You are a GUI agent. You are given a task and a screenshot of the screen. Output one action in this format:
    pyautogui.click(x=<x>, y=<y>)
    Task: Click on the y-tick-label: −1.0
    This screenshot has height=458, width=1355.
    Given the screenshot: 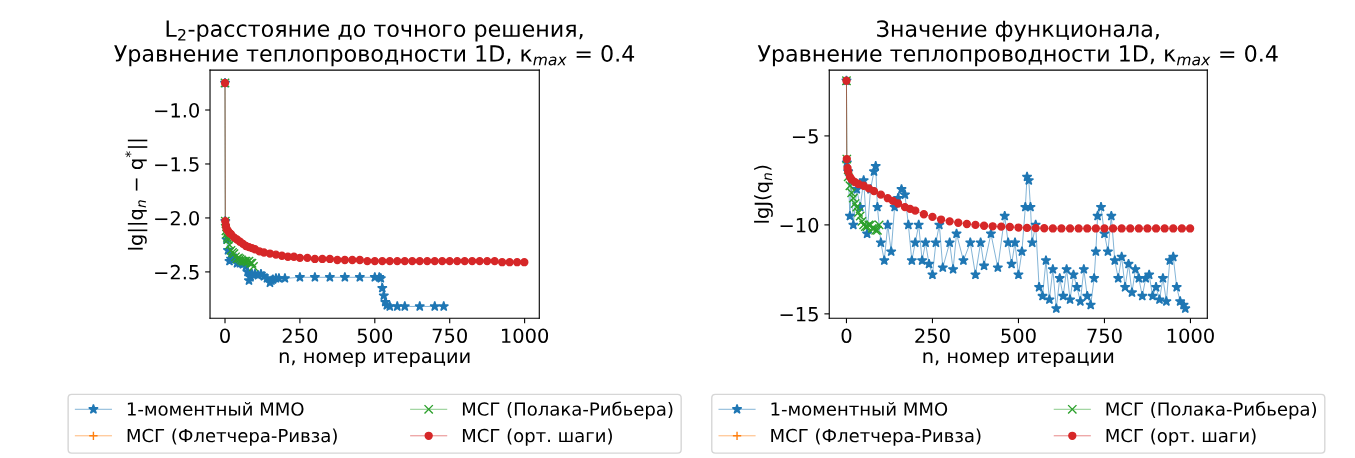 What is the action you would take?
    pyautogui.click(x=177, y=110)
    